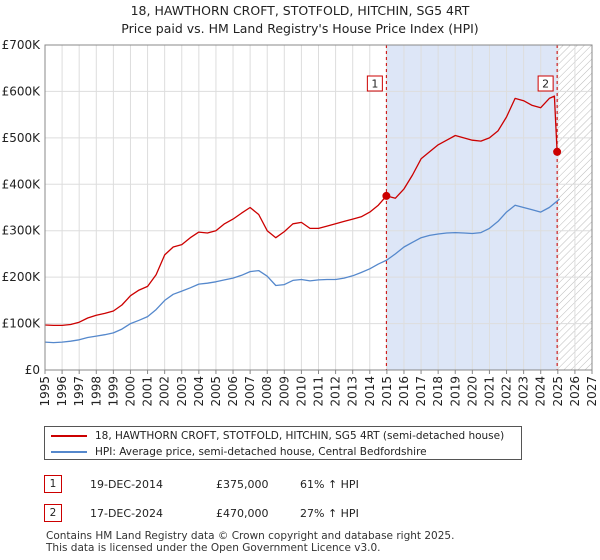 This screenshot has width=600, height=560. I want to click on x-tick-label: 2007, so click(250, 391).